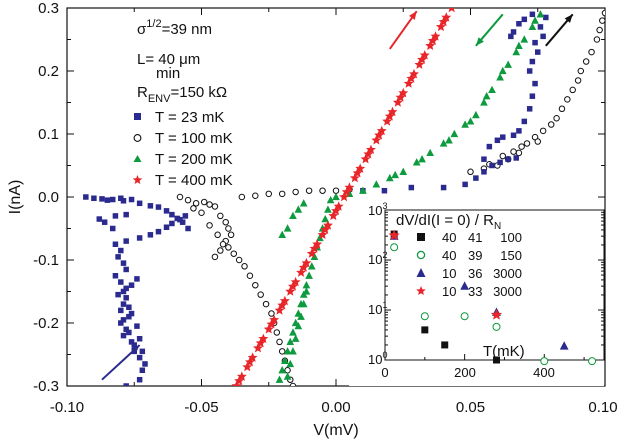 The width and height of the screenshot is (621, 441). What do you see at coordinates (182, 94) in the screenshot?
I see `renv-annotation: RENV=150 kΩ` at bounding box center [182, 94].